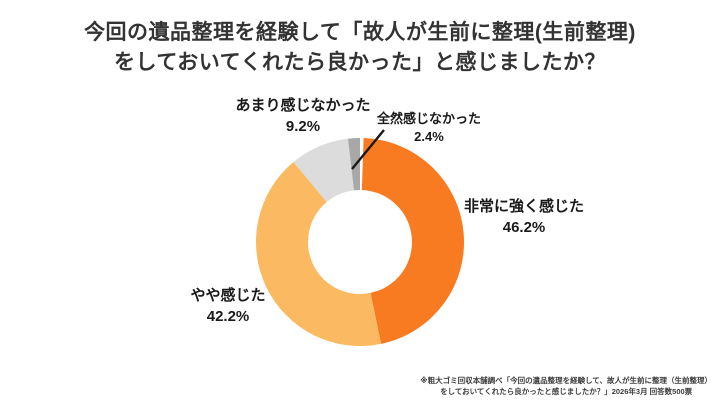  Describe the element at coordinates (368, 149) in the screenshot. I see `leader-line` at that location.